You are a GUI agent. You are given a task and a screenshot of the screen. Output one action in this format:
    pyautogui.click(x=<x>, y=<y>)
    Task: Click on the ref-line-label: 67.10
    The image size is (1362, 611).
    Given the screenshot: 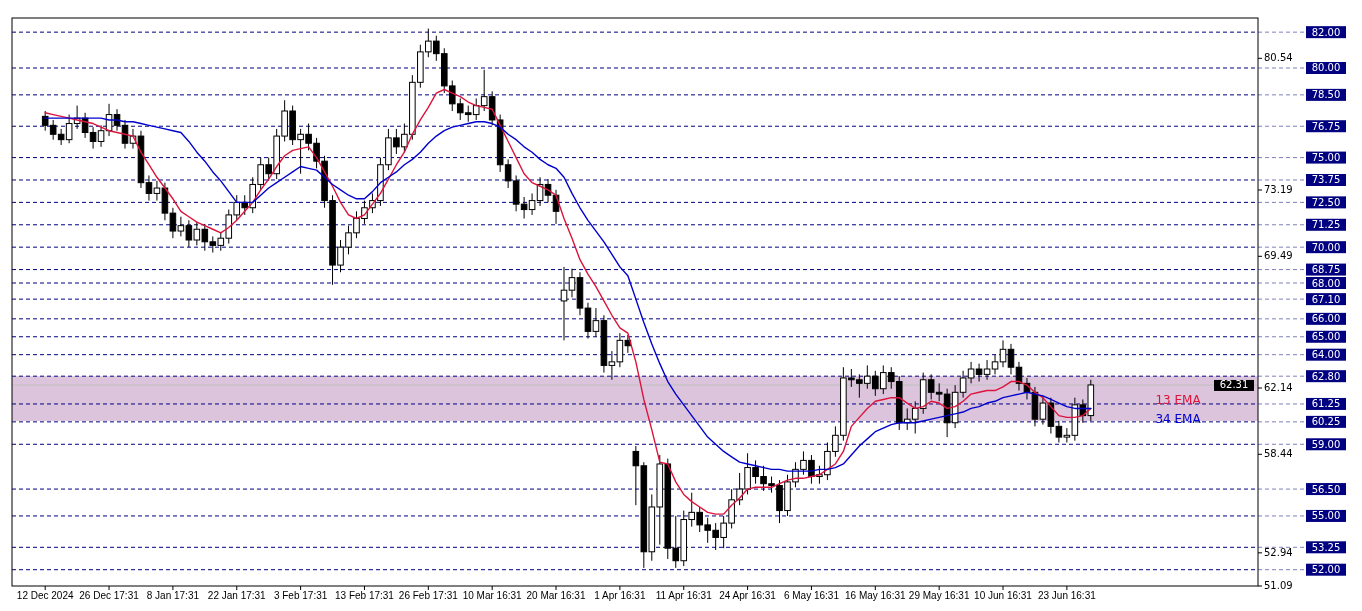 What is the action you would take?
    pyautogui.click(x=1326, y=299)
    